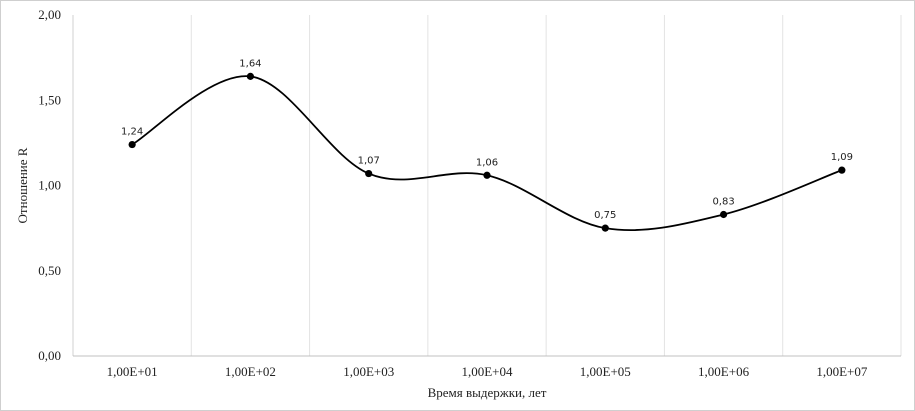 Image resolution: width=915 pixels, height=411 pixels. Describe the element at coordinates (724, 371) in the screenshot. I see `x-tick-label: 1,00E+06` at that location.